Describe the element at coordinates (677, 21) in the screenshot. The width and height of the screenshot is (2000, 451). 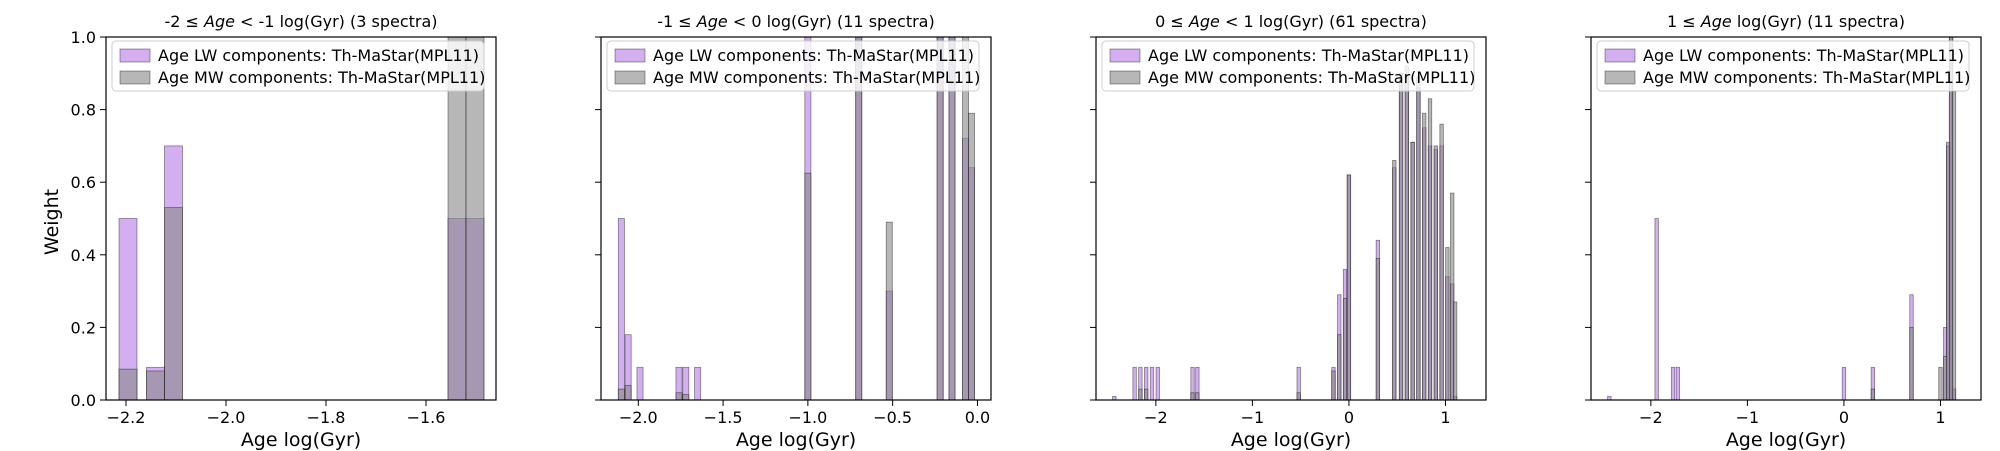
I see `title-part: -1 ≤` at that location.